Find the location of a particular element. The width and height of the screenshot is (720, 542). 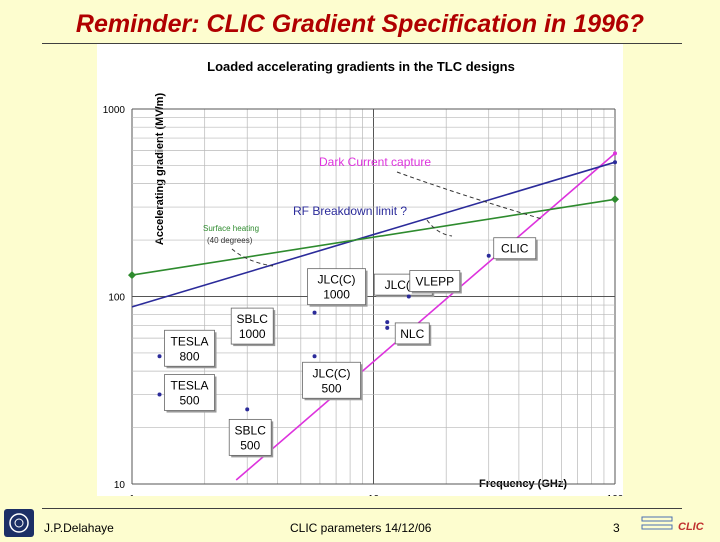

clic-logo-text: CLIC is located at coordinates (691, 527).